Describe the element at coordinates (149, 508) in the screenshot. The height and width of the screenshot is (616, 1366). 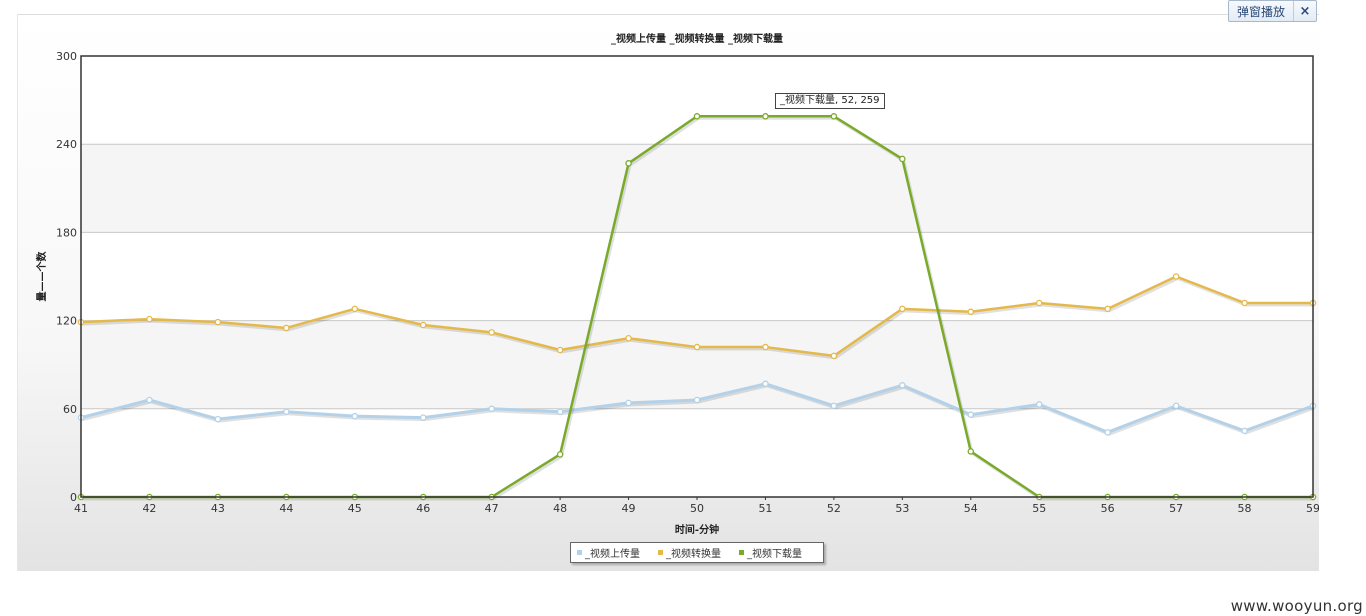
I see `x-tick-label: 42` at that location.